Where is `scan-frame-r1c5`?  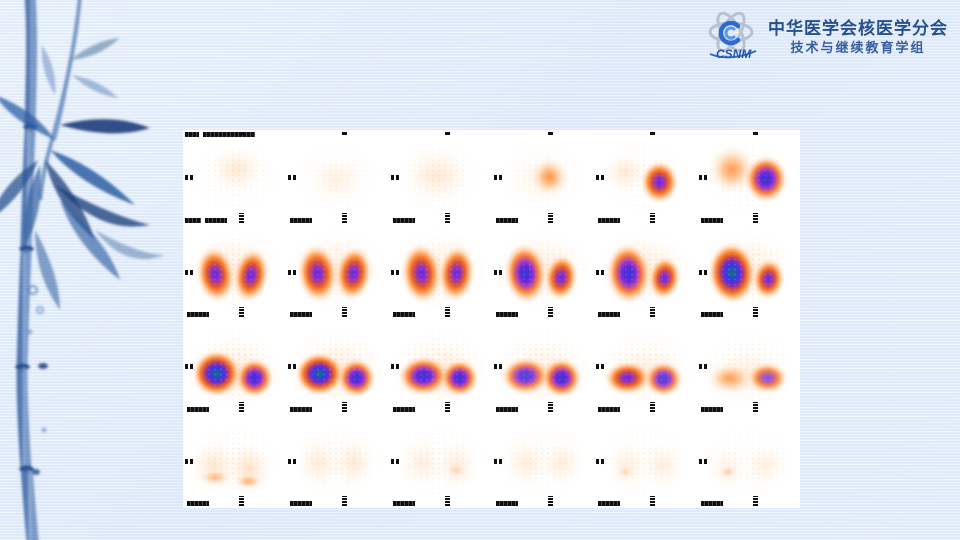
scan-frame-r1c5 is located at coordinates (645, 177).